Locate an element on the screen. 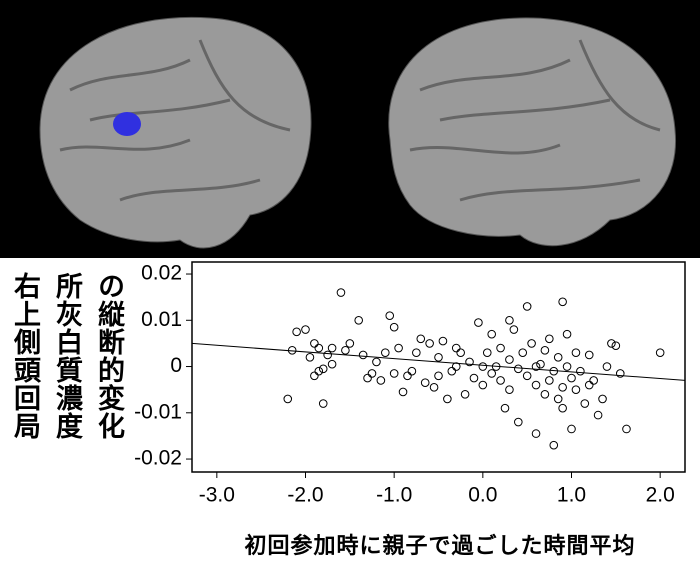 The height and width of the screenshot is (561, 700). x-tick-label: 2.0 is located at coordinates (660, 495).